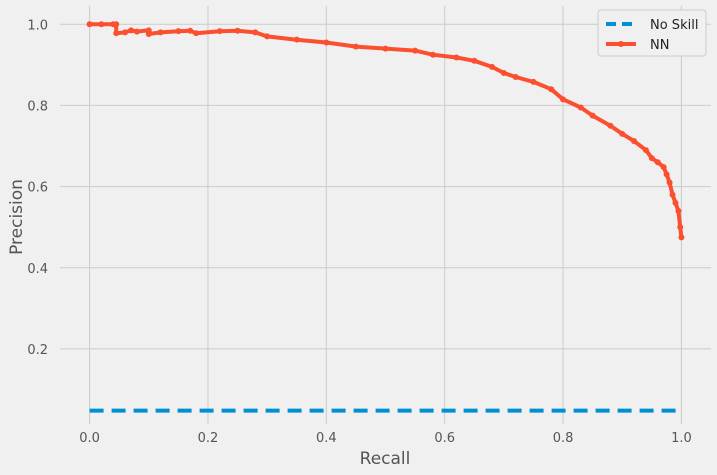 This screenshot has height=475, width=717. Describe the element at coordinates (385, 438) in the screenshot. I see `x-axis-ticks: 0.0 0.2 0.4 0.6 0.8 1.0` at that location.